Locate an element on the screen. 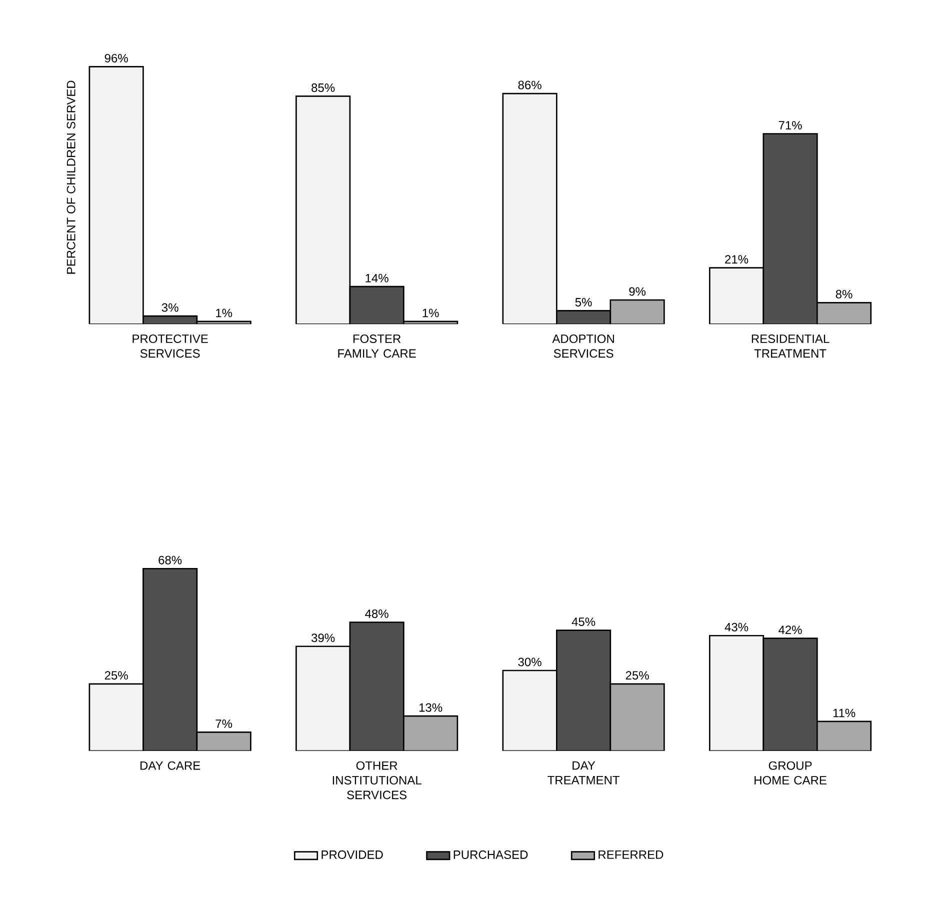  data-label: 43% is located at coordinates (736, 627).